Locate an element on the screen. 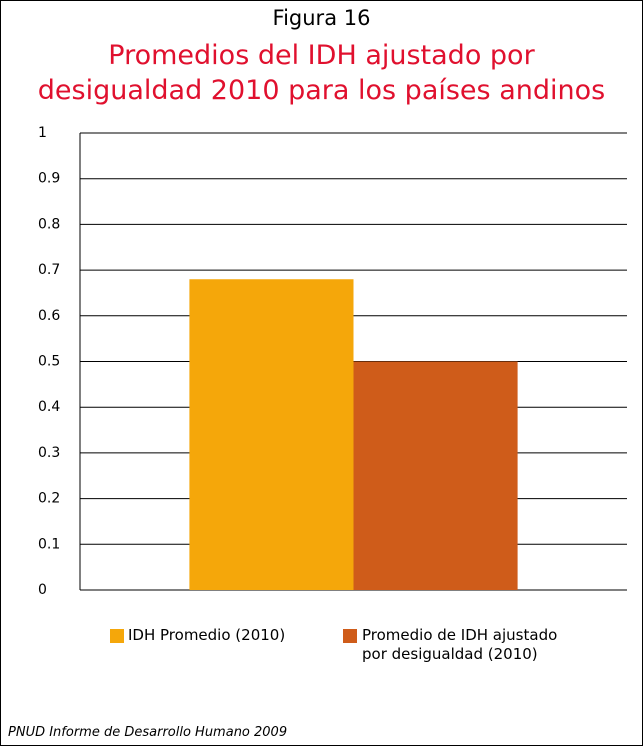 This screenshot has width=643, height=746. y-tick-label: 0.2 is located at coordinates (49, 499).